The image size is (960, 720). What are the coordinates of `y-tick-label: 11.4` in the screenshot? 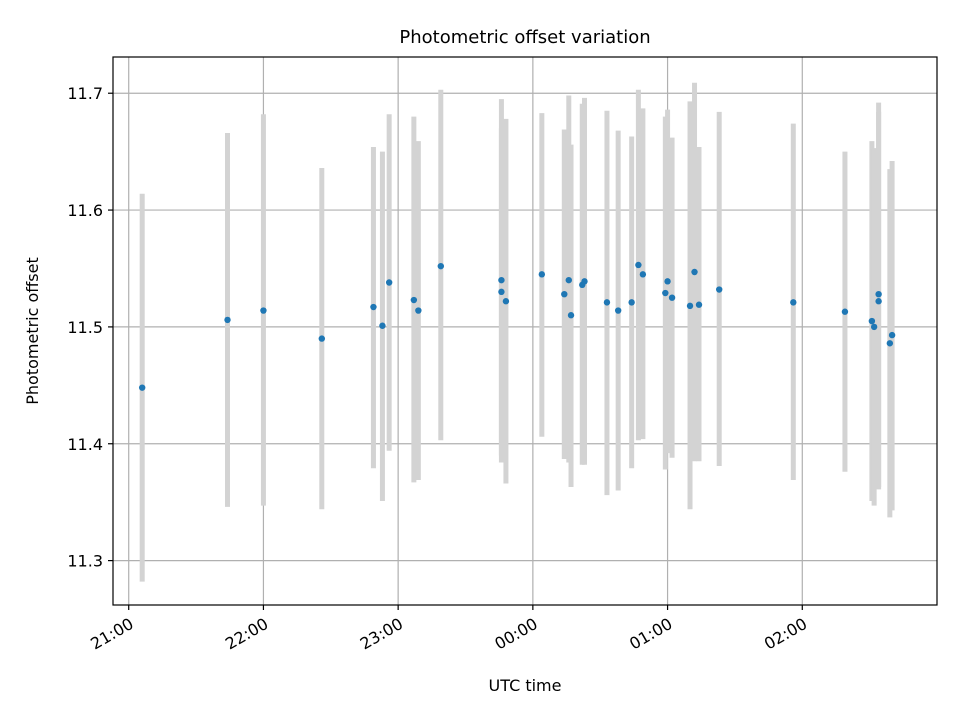 It's located at (85, 444).